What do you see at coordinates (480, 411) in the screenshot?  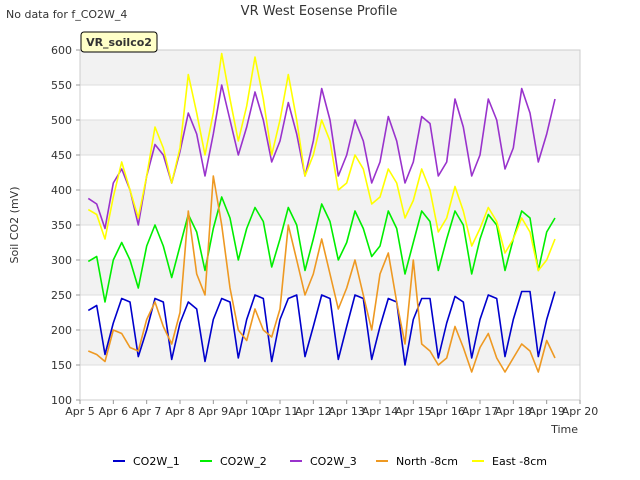 I see `x-tick-label: Apr 17` at bounding box center [480, 411].